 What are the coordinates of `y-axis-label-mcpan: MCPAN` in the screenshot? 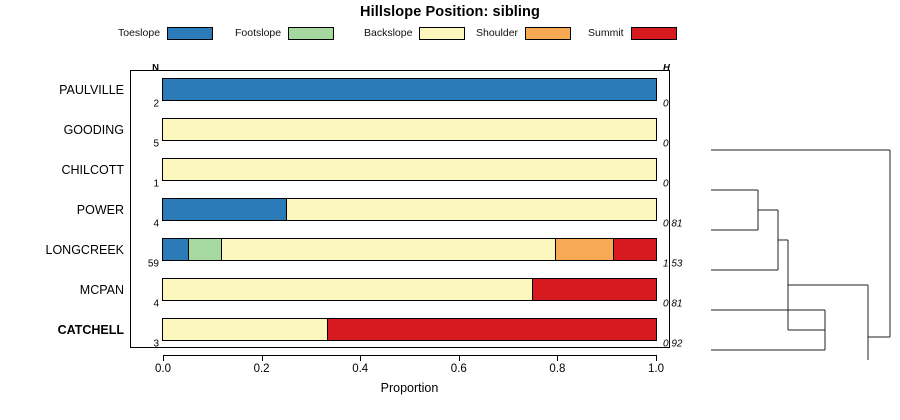 It's located at (101, 289).